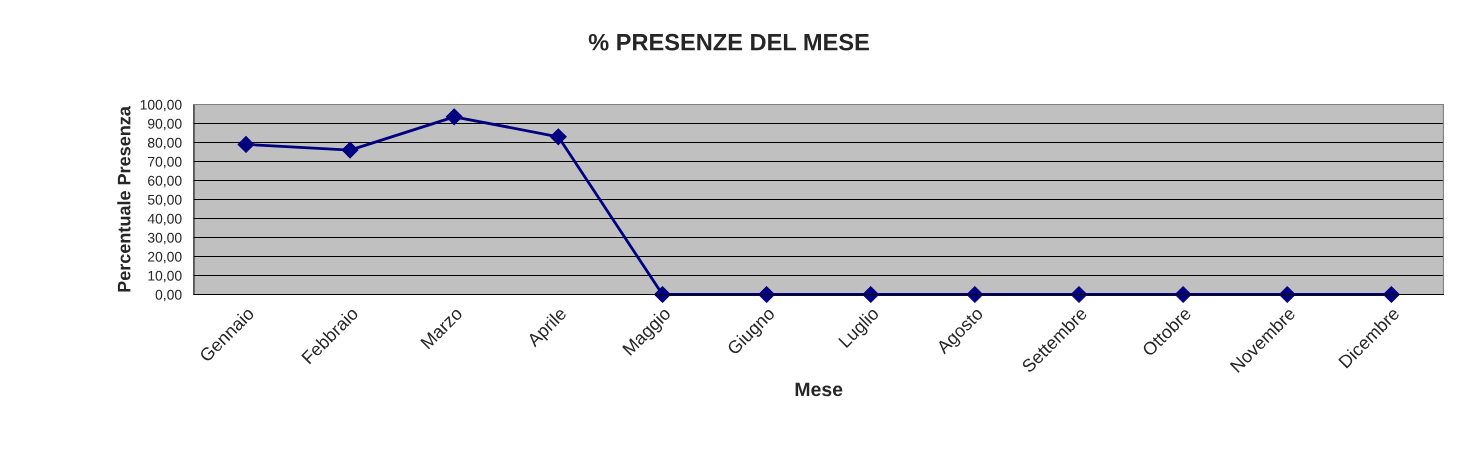 Image resolution: width=1458 pixels, height=475 pixels. I want to click on y-tick-label: 60,00, so click(165, 181).